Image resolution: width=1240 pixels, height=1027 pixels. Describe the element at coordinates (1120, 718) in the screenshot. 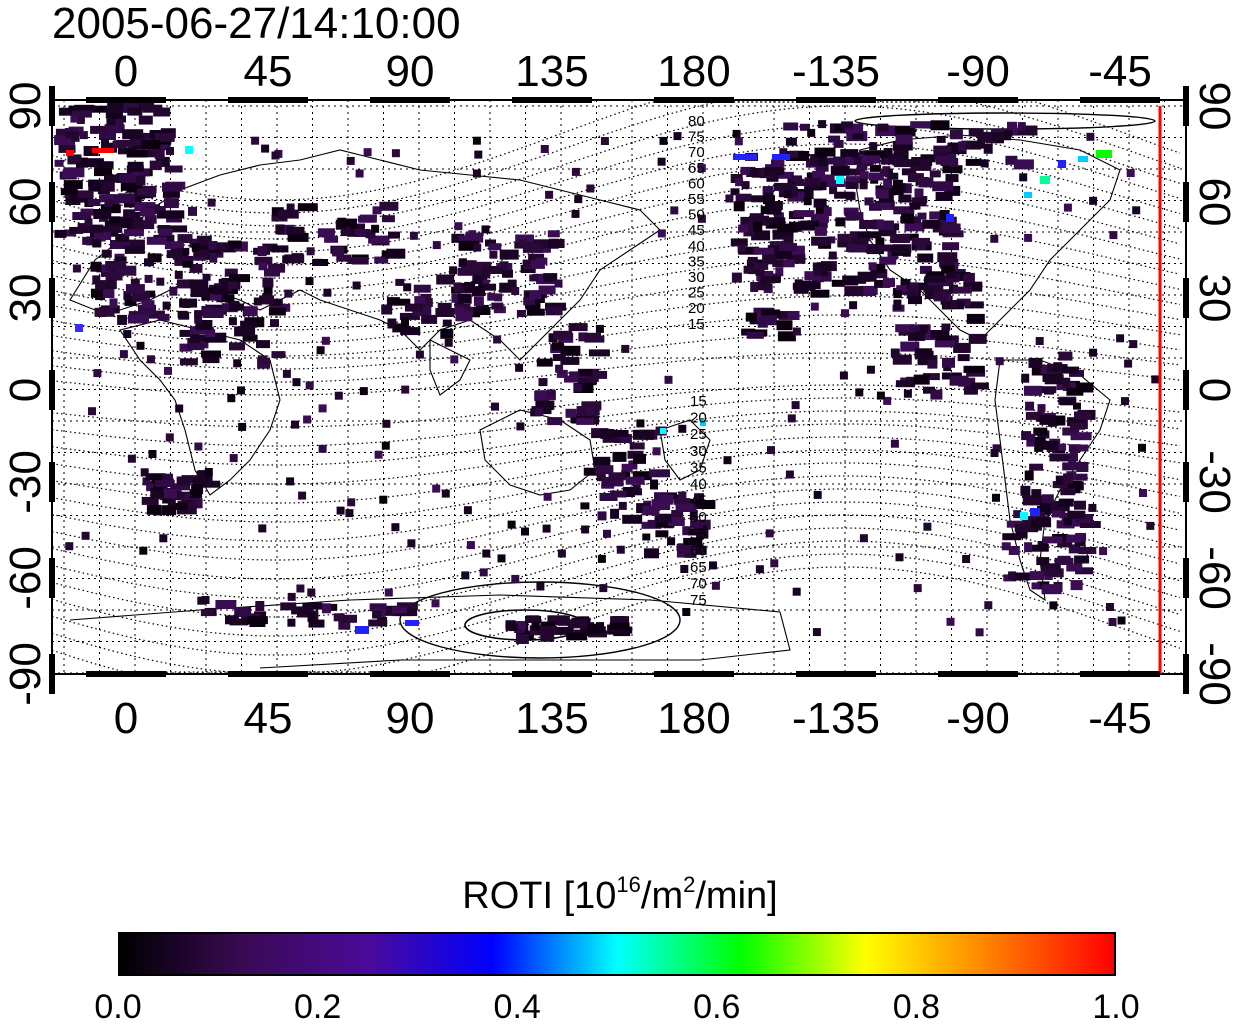

I see `bottom-axis-label: -45` at that location.